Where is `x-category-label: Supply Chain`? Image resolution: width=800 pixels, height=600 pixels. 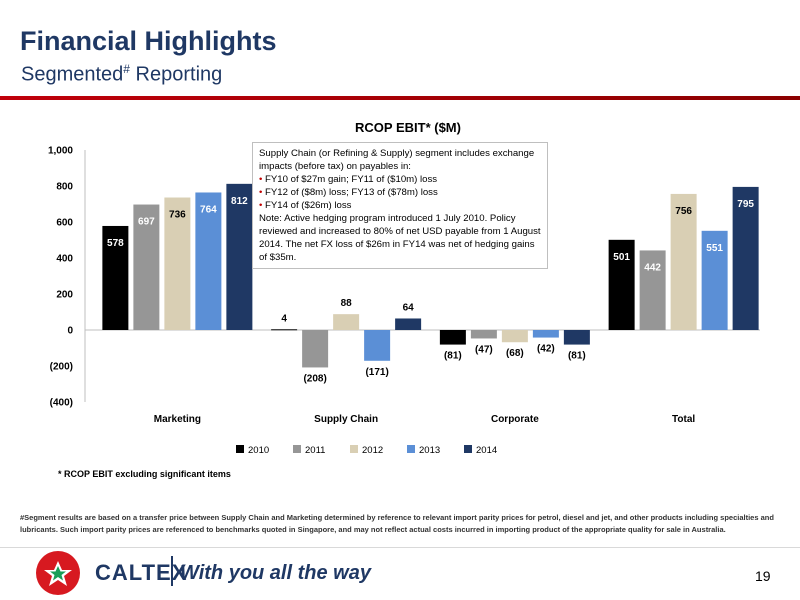
x-category-label: Supply Chain is located at coordinates (346, 419).